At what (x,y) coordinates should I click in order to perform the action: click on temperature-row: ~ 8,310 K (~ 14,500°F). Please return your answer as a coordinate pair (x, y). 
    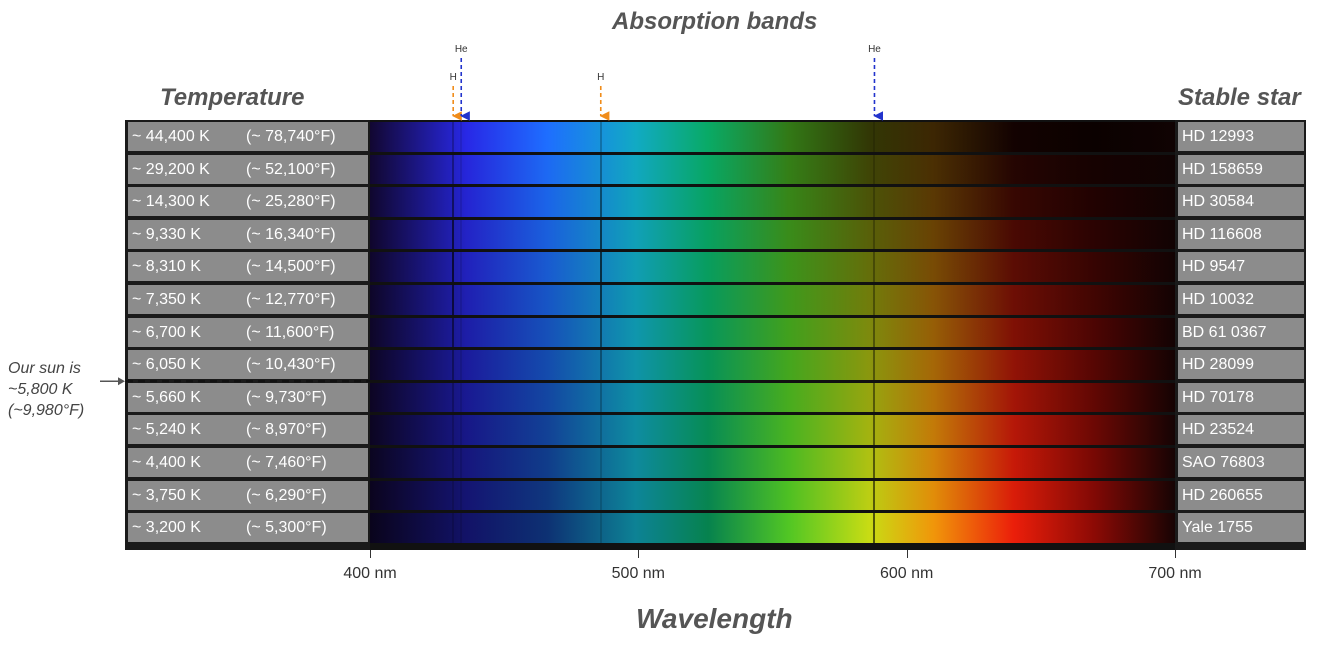
    Looking at the image, I should click on (248, 267).